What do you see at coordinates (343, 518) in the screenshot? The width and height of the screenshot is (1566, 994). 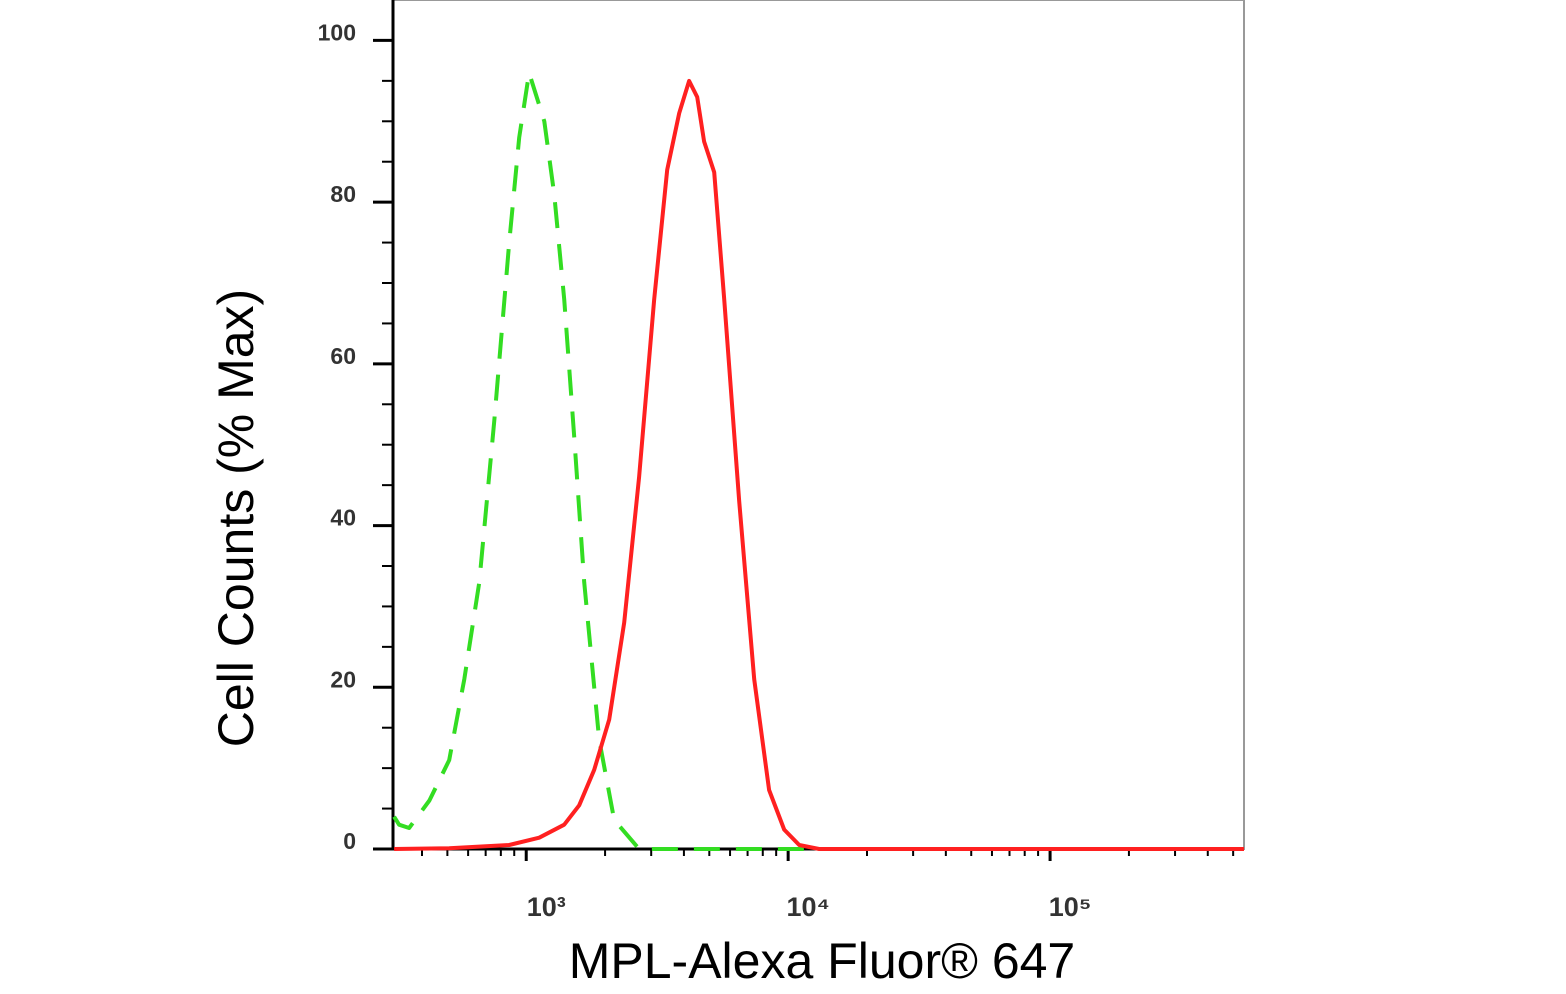 I see `y-tick-label: 40` at bounding box center [343, 518].